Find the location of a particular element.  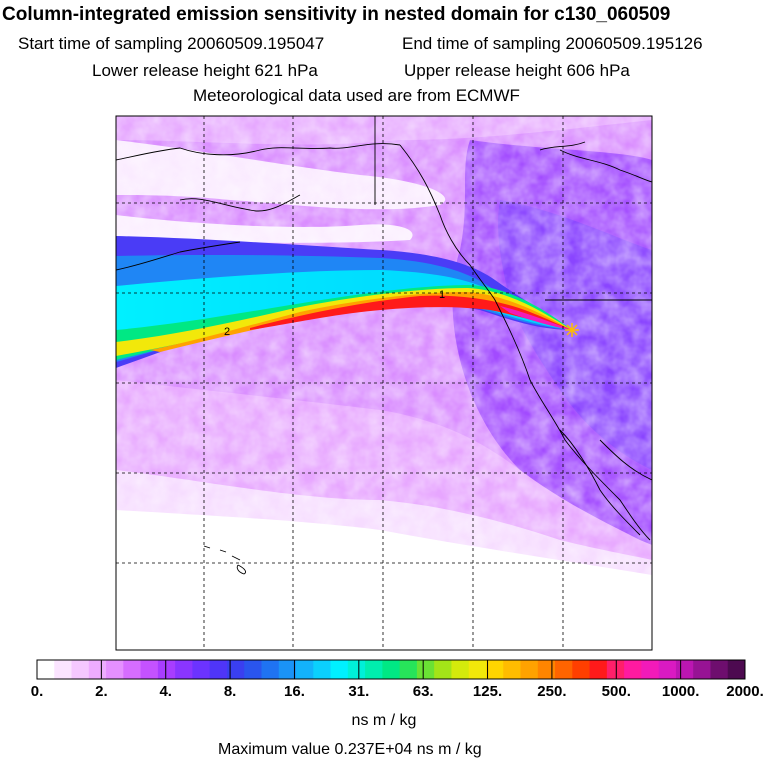

upper-release-label: Upper release height 606 hPa is located at coordinates (517, 70).